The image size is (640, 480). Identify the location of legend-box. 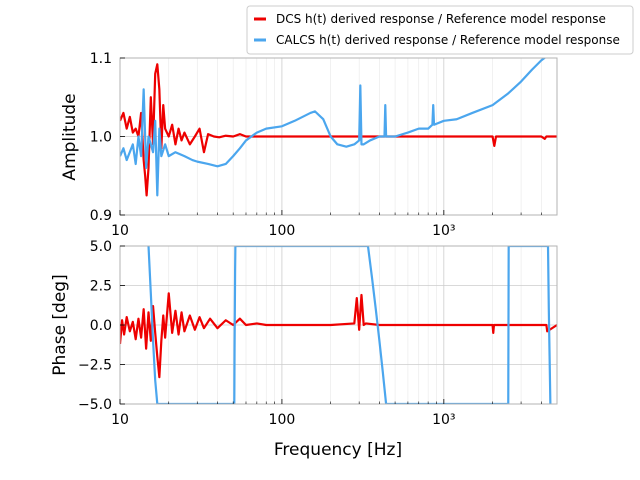
(440, 30).